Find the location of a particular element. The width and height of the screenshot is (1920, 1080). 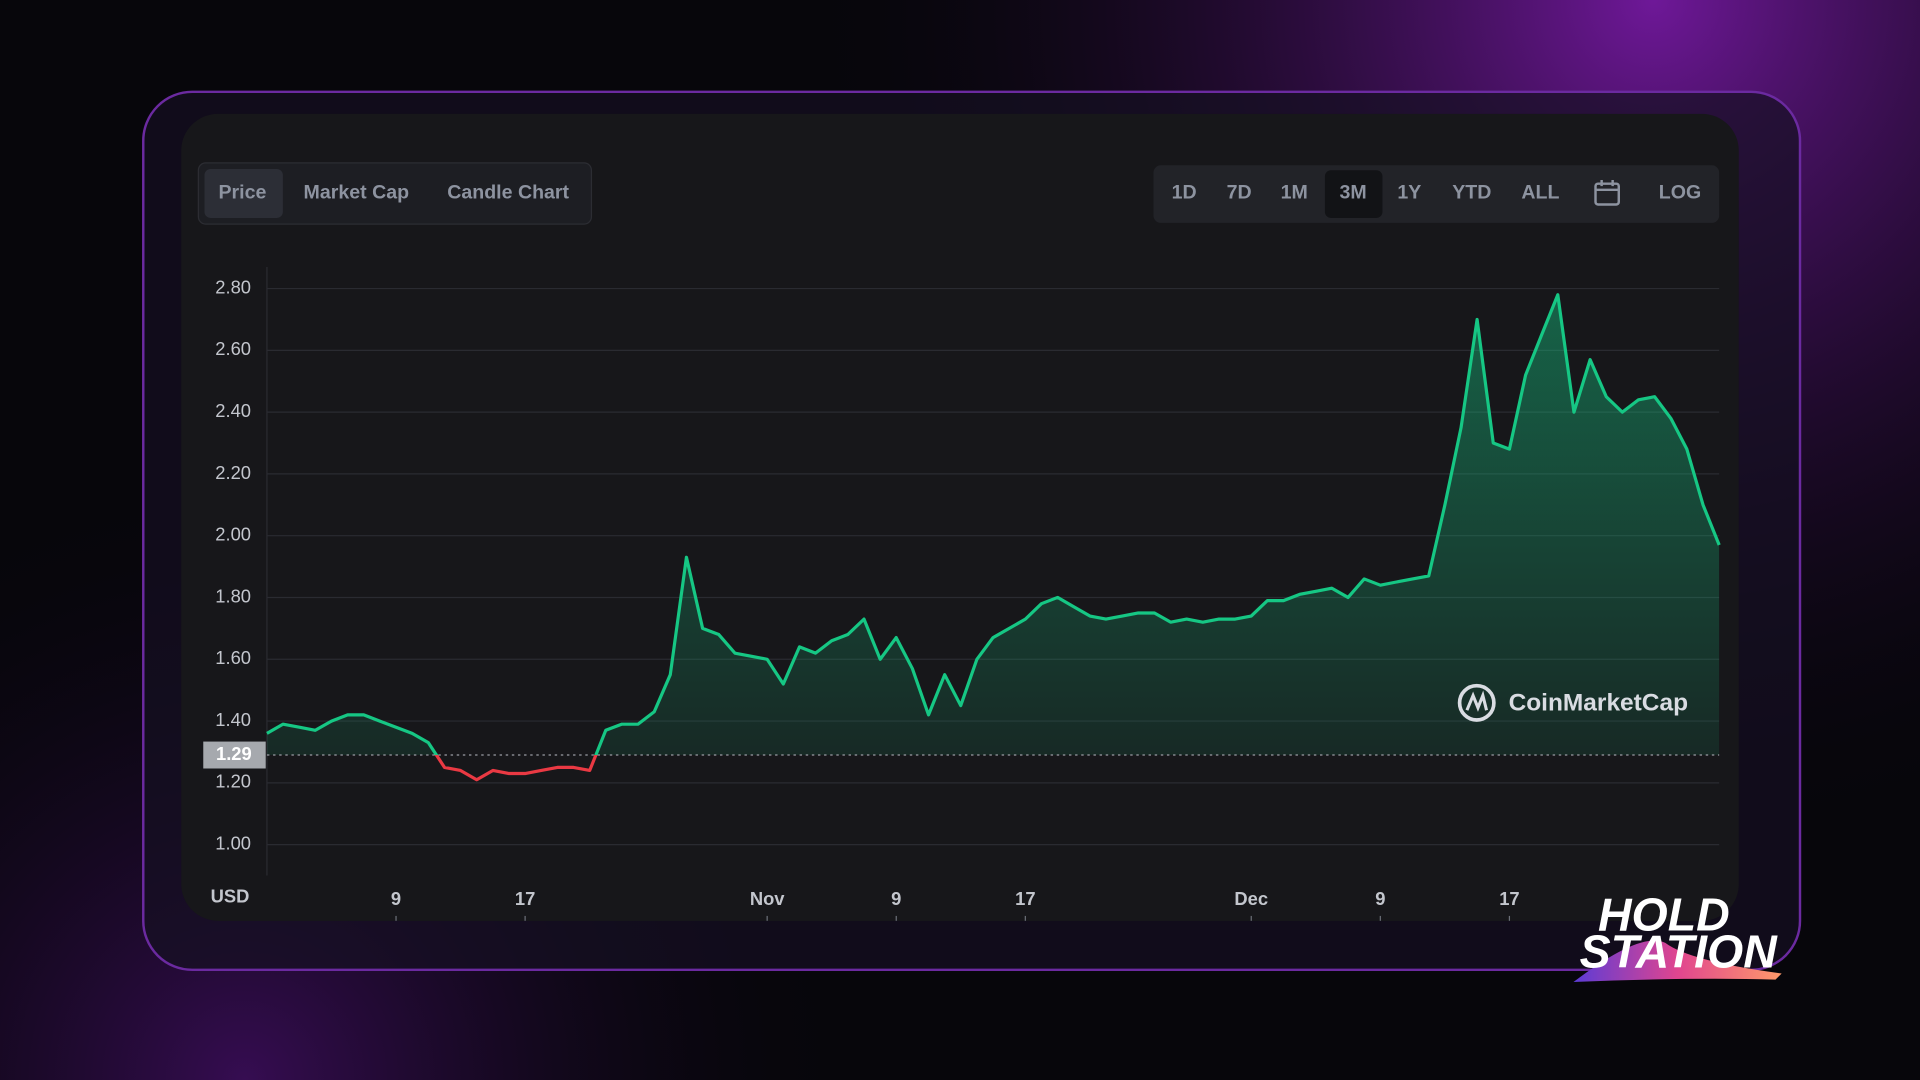

baseline-label-bg is located at coordinates (234, 755).